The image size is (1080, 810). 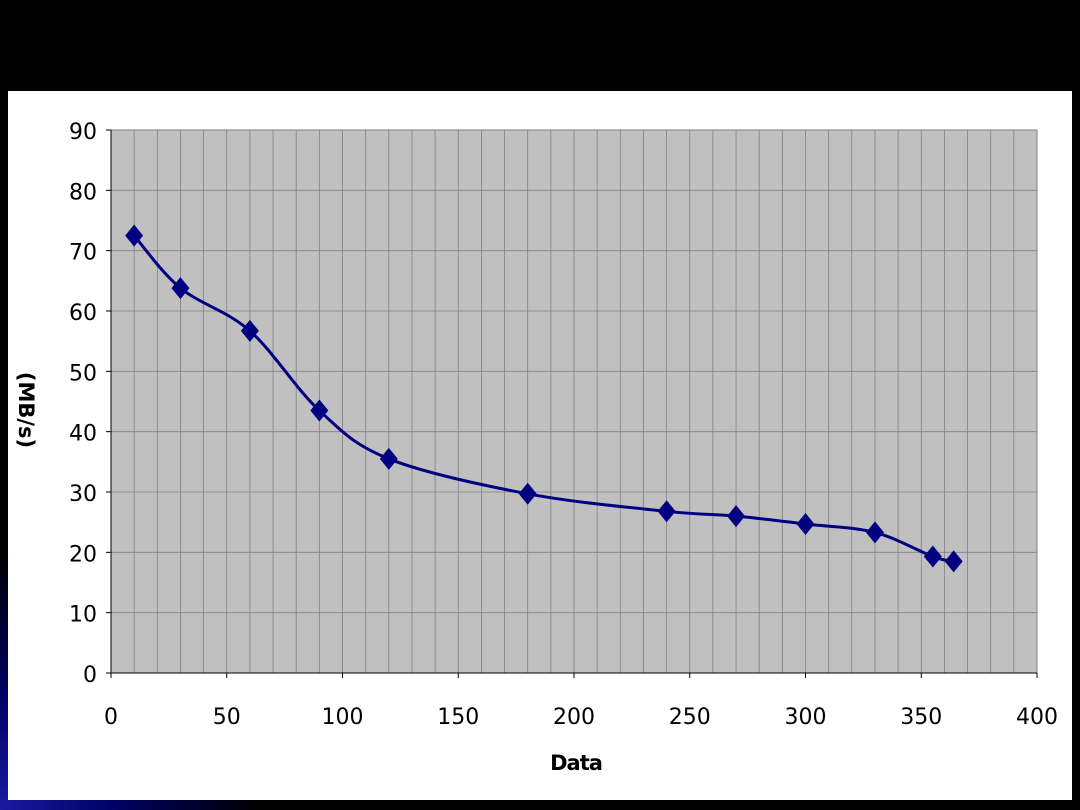 I want to click on y-tick-label: 20, so click(x=83, y=554).